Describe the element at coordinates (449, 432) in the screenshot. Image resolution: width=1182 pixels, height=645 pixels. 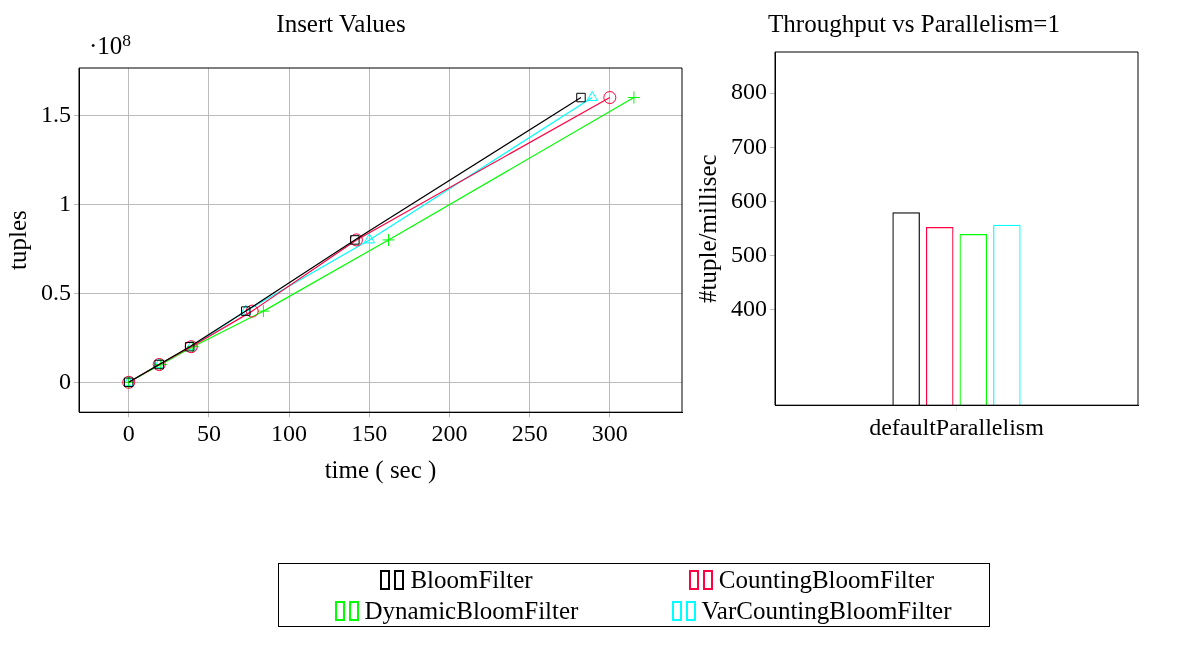
I see `x-tick-label: 200` at that location.